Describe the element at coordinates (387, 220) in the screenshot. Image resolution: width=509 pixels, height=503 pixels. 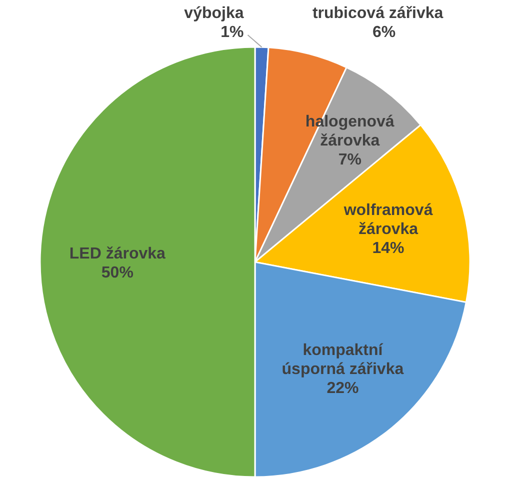
I see `slice-label: wolframová žárovka` at that location.